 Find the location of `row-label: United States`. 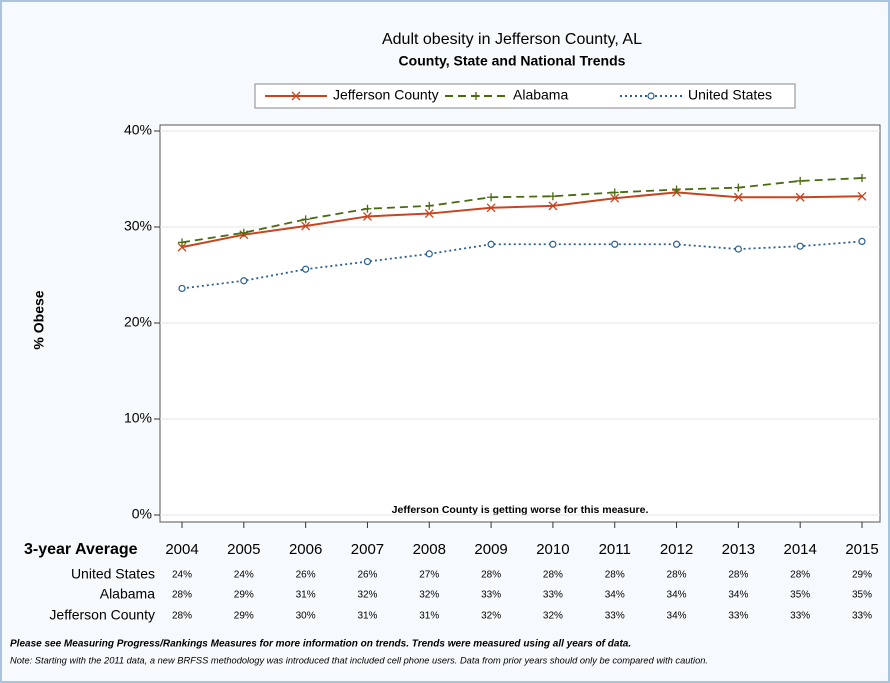

row-label: United States is located at coordinates (113, 574).